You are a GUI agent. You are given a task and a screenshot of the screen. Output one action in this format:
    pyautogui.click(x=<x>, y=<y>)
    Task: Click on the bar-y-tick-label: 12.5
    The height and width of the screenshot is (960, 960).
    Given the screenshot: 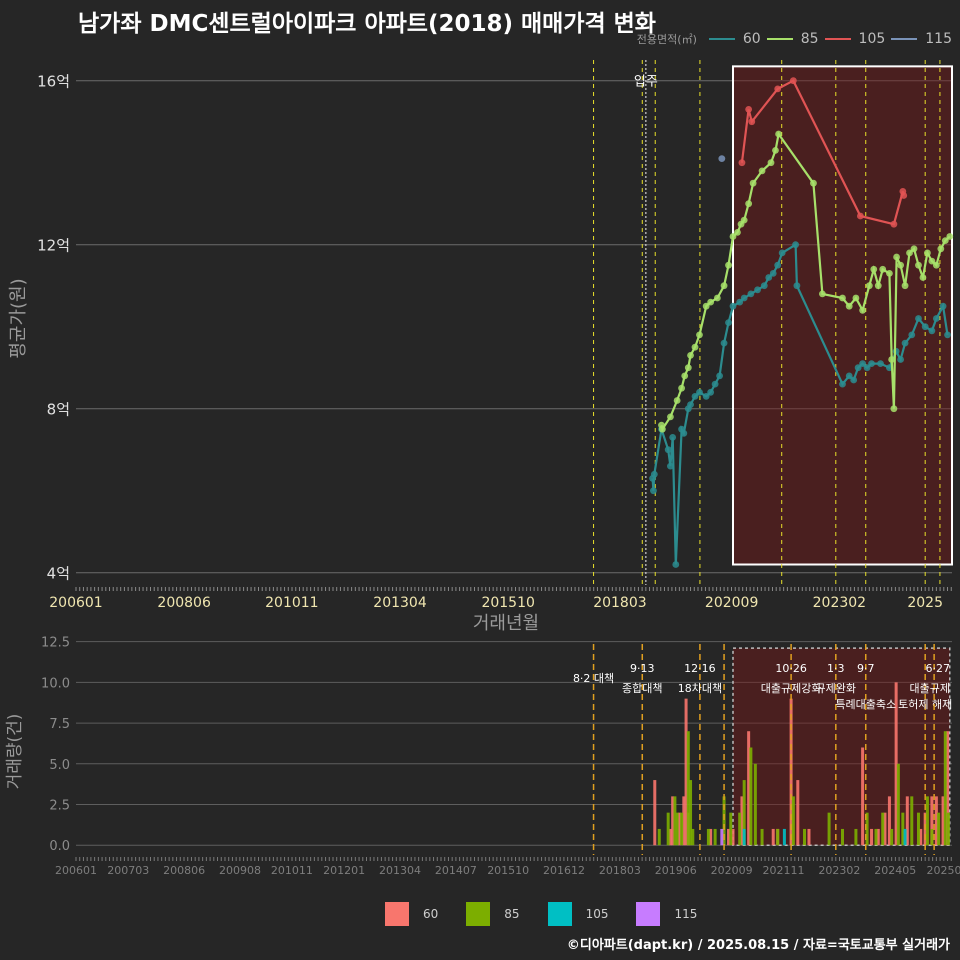 What is the action you would take?
    pyautogui.click(x=55, y=643)
    